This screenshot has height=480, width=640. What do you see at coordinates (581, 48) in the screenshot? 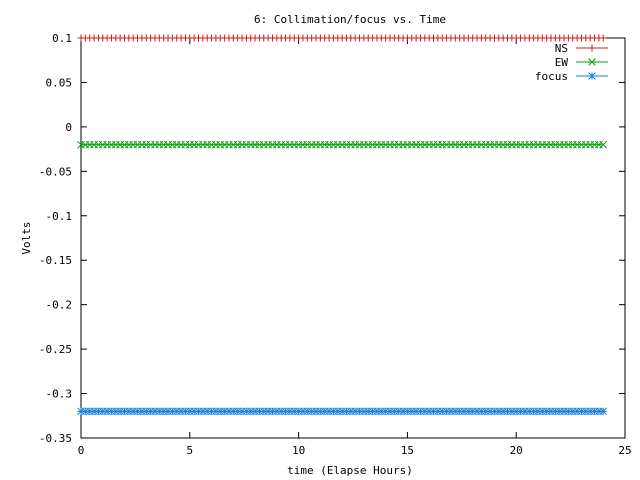
I see `legend-item-ns: NS` at bounding box center [581, 48].